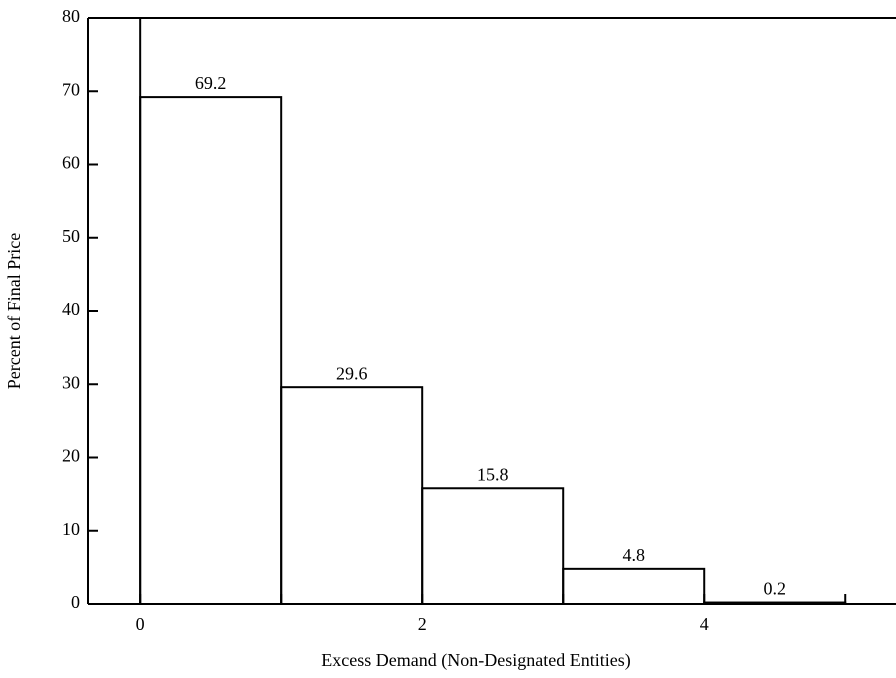  Describe the element at coordinates (493, 474) in the screenshot. I see `value-label: 15.8` at that location.